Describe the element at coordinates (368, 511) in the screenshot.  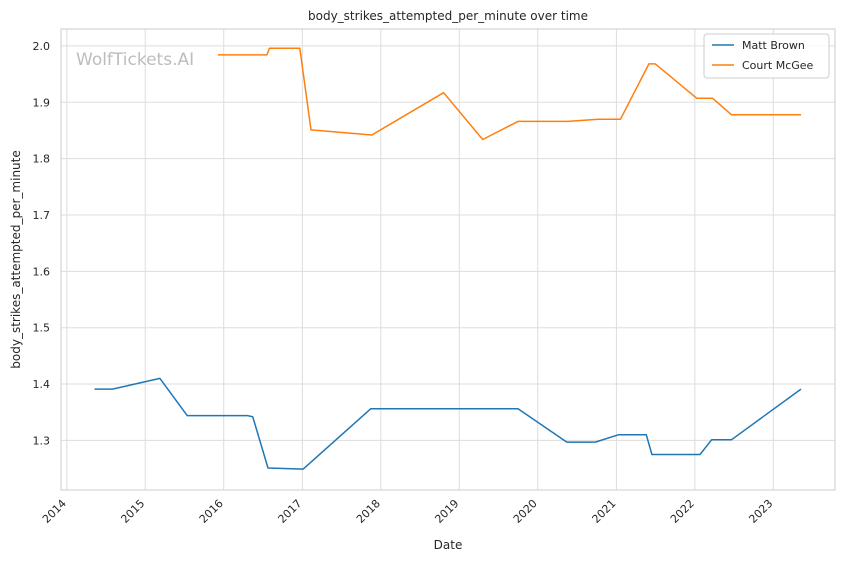
I see `x-tick-label: 2018` at that location.